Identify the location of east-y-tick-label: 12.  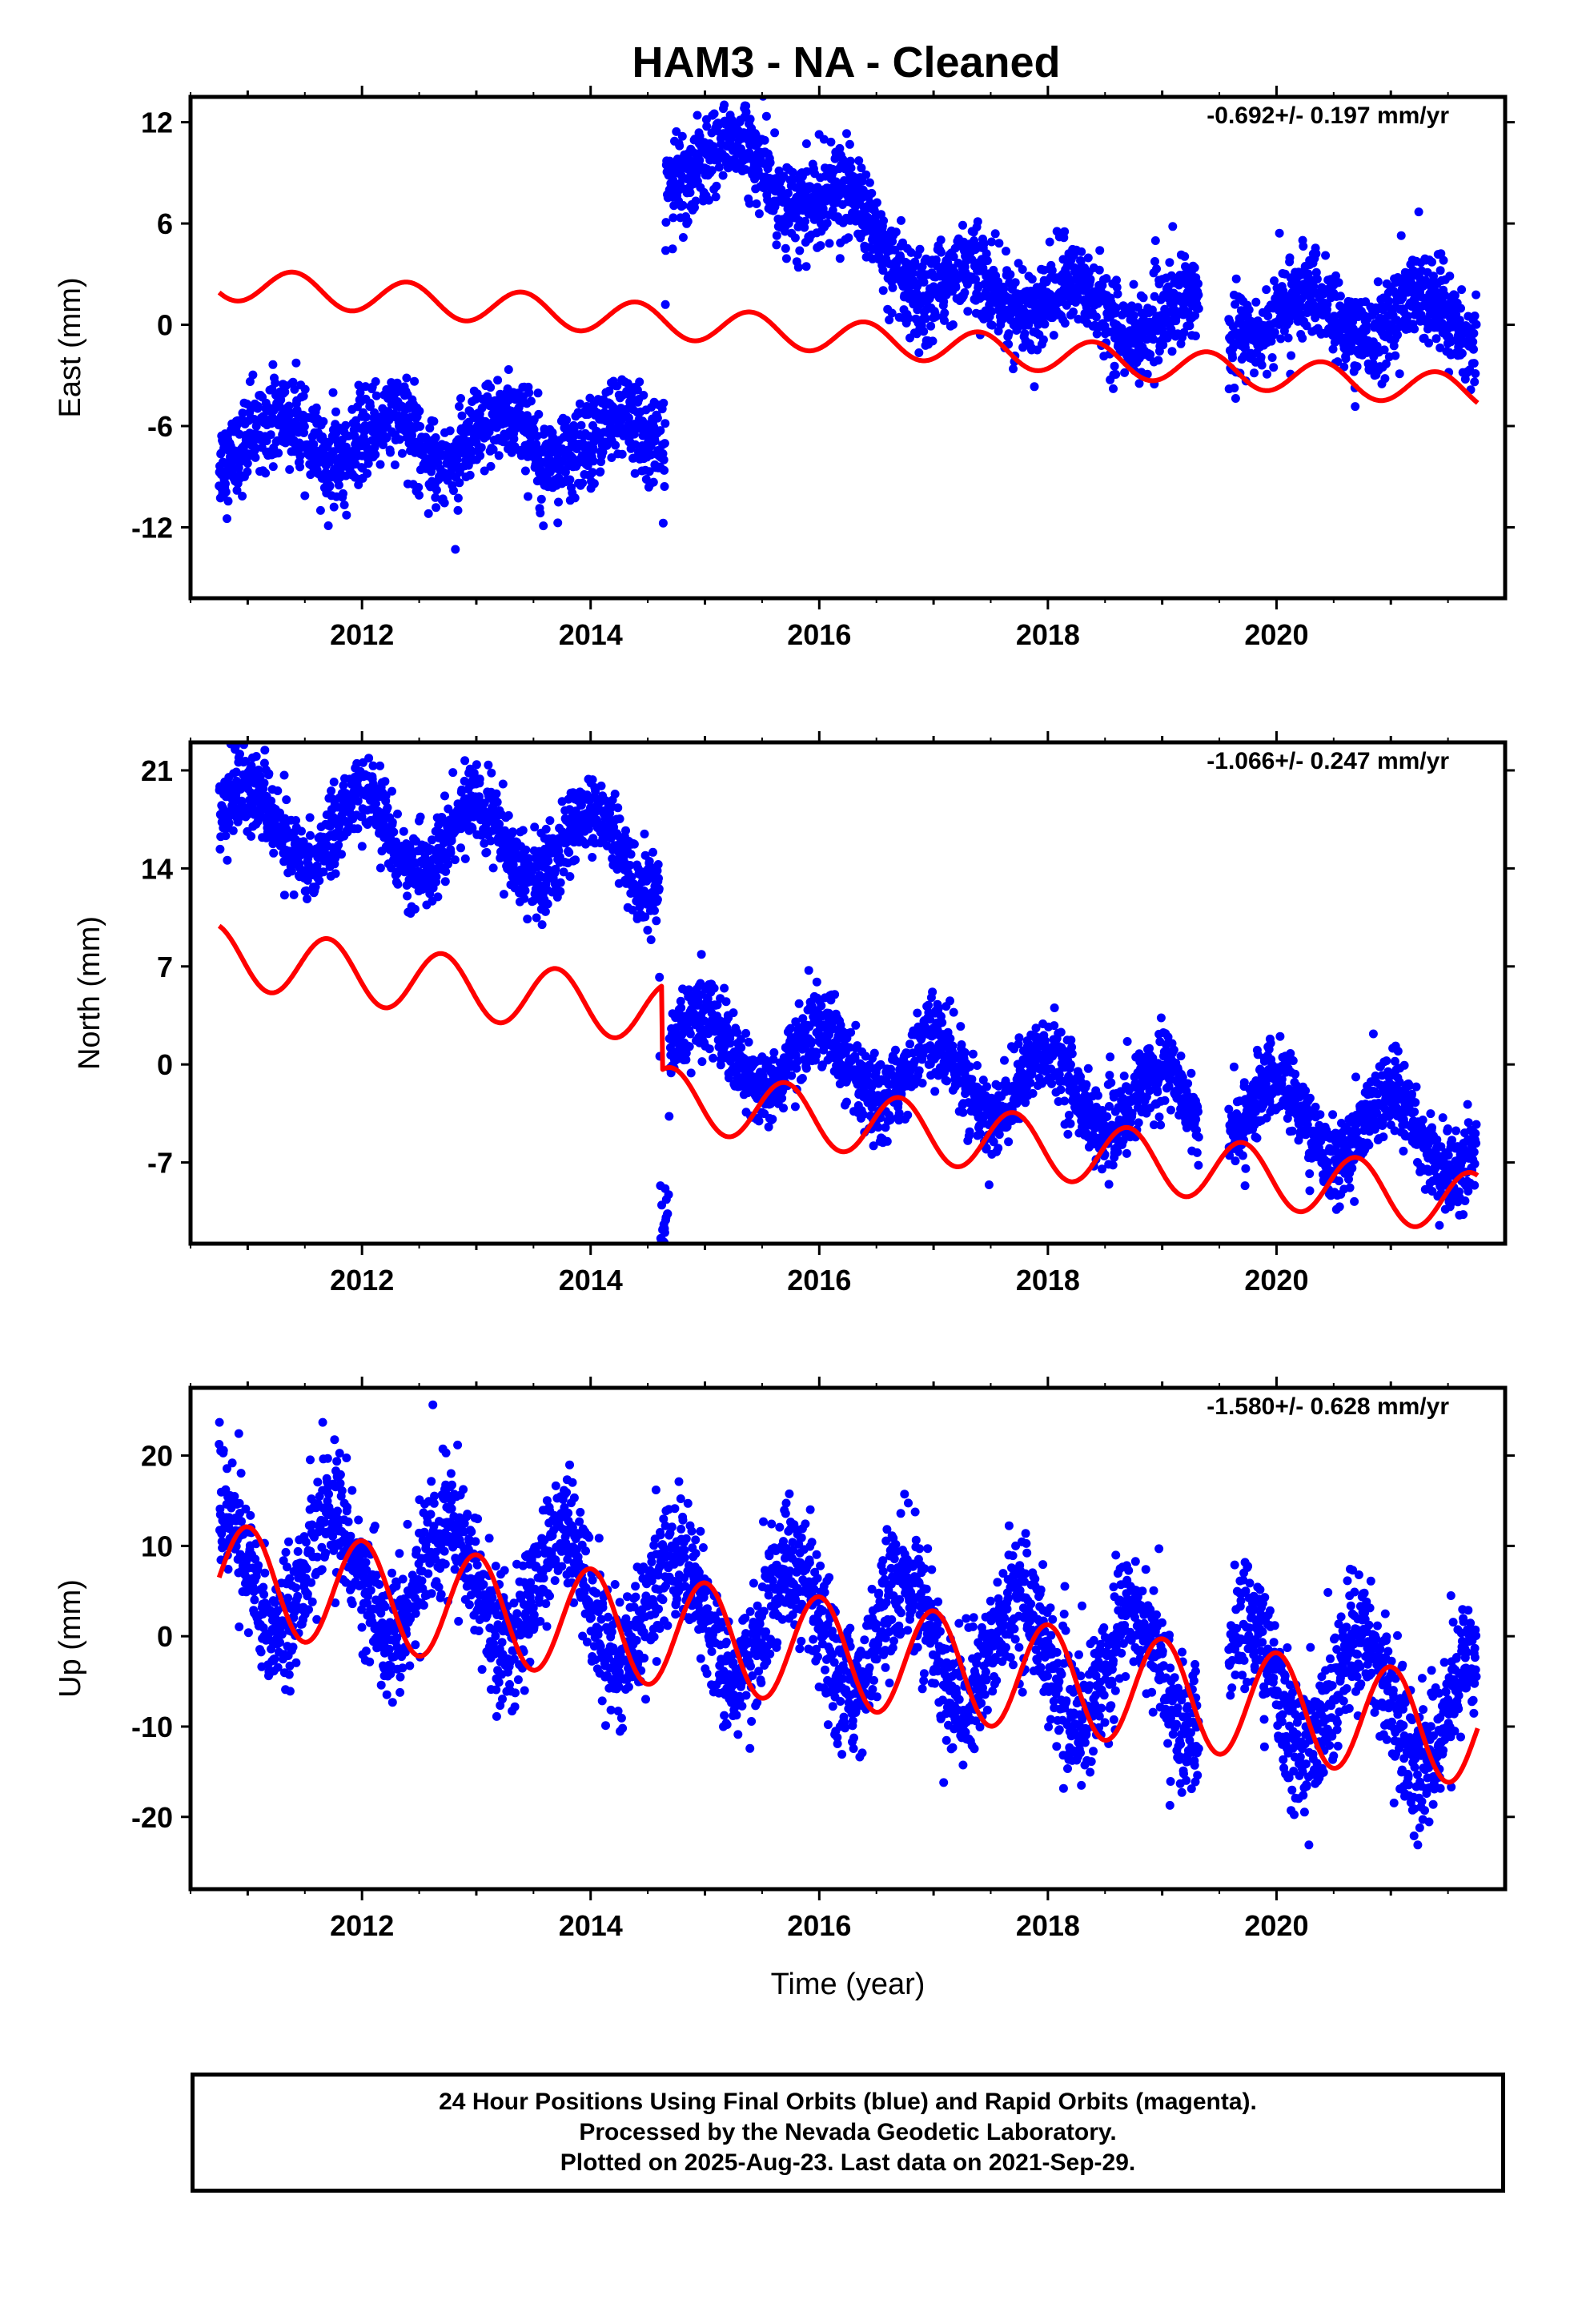
(157, 123).